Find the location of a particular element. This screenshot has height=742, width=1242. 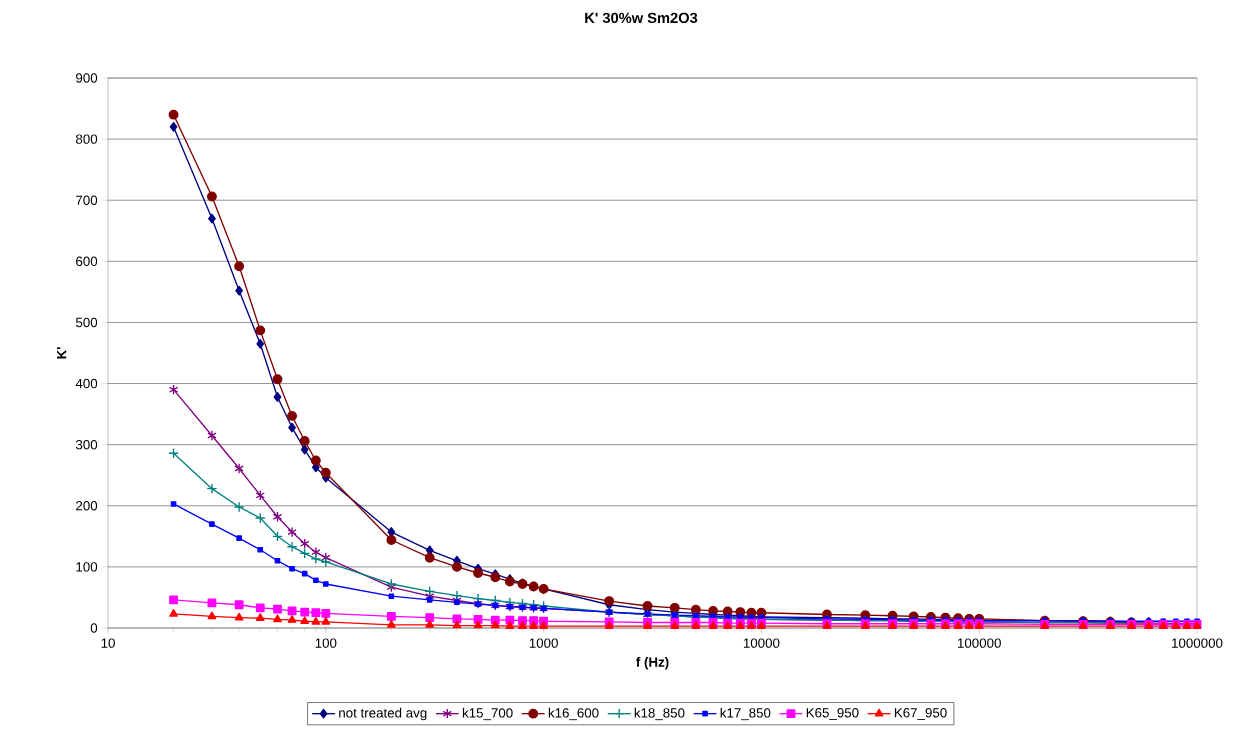

y-tick-label: 300 is located at coordinates (86, 444).